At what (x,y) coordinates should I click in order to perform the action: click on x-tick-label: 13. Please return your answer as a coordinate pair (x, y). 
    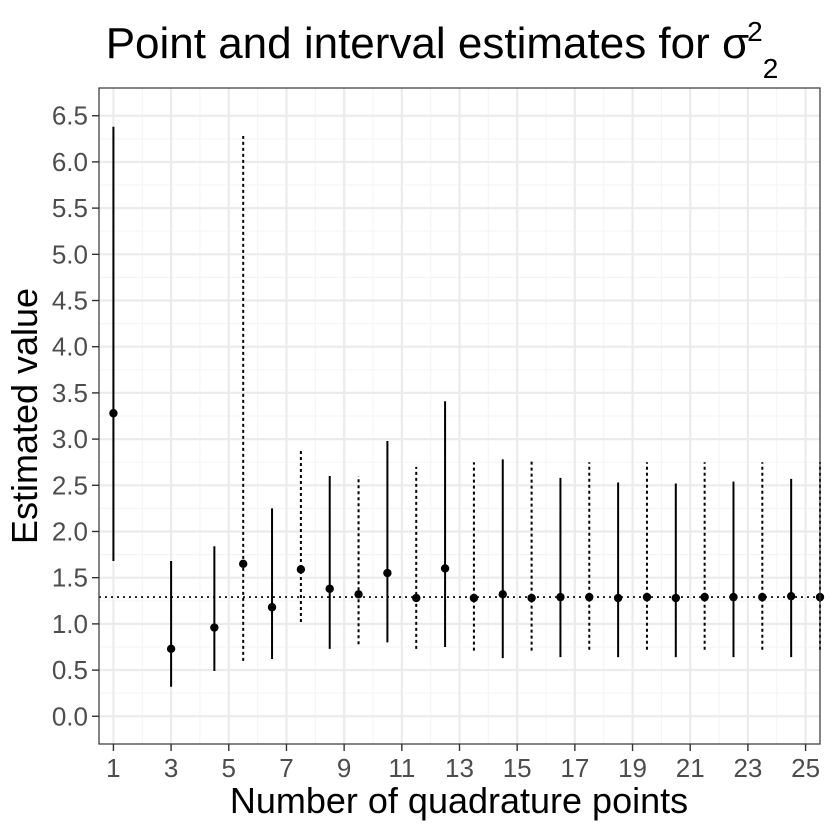
    Looking at the image, I should click on (459, 768).